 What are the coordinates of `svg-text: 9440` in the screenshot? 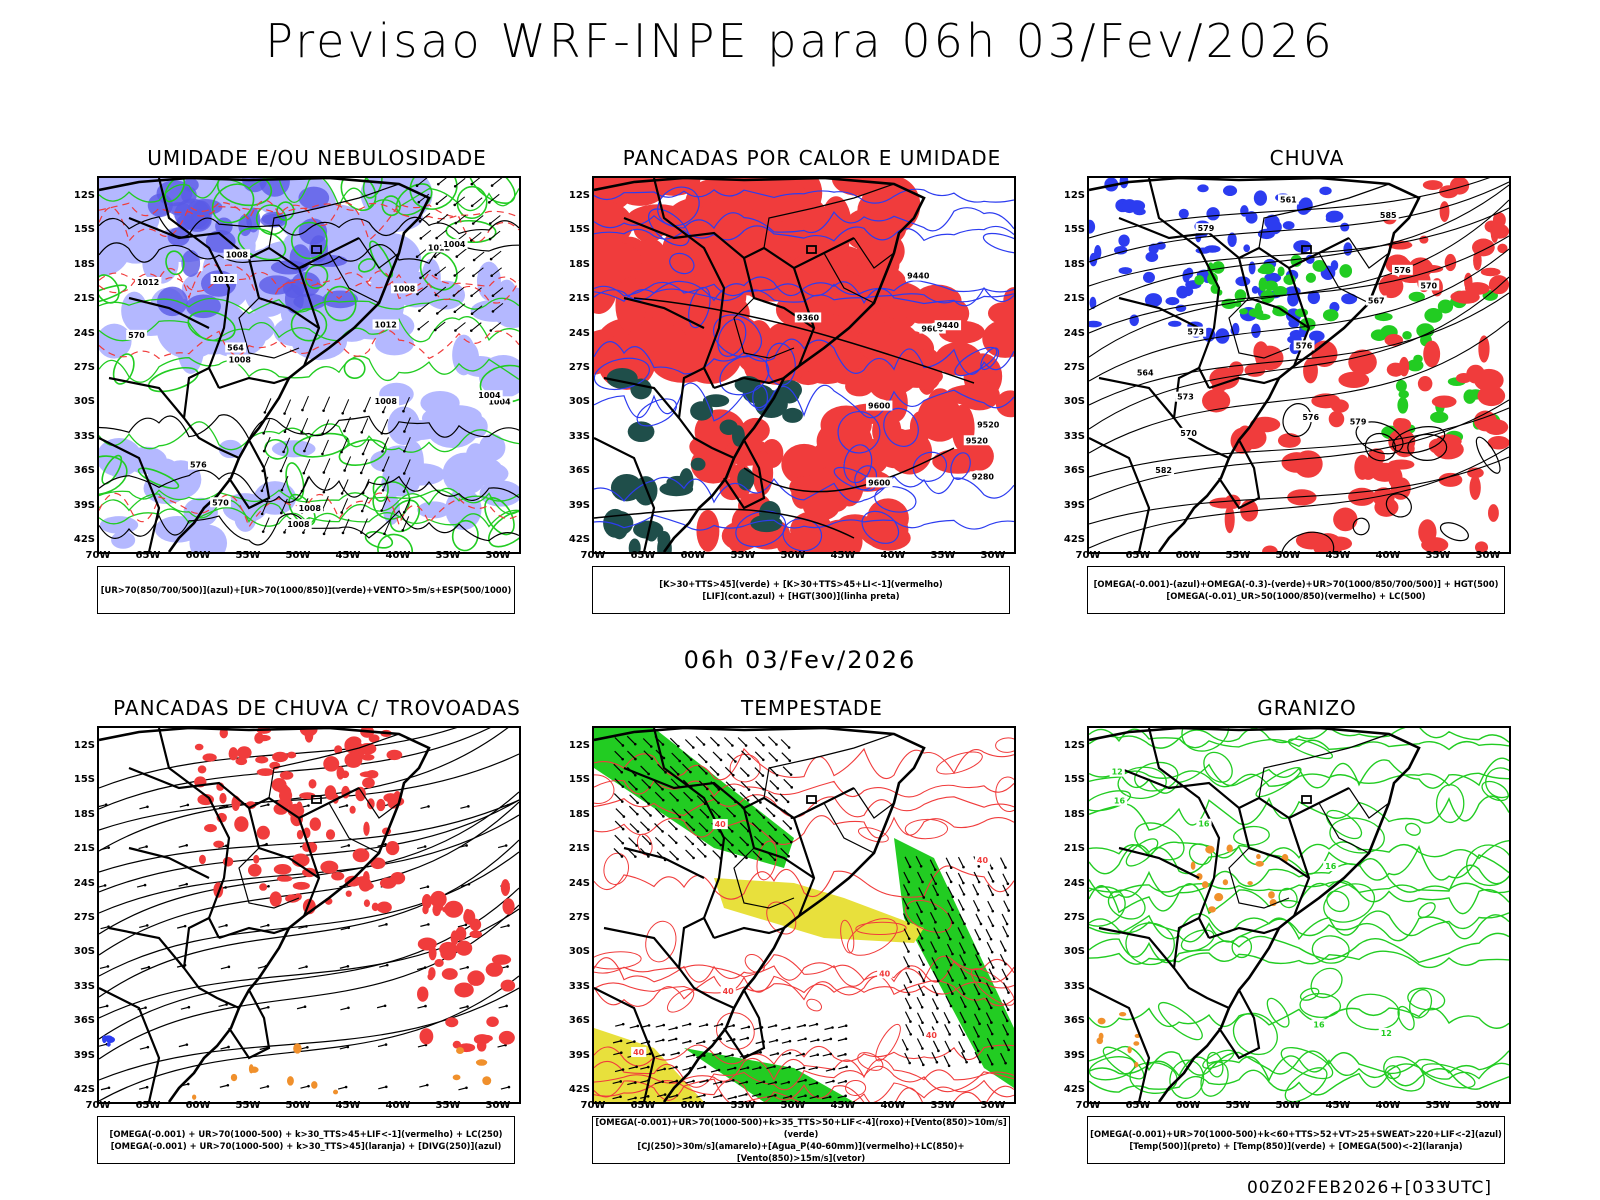 It's located at (948, 325).